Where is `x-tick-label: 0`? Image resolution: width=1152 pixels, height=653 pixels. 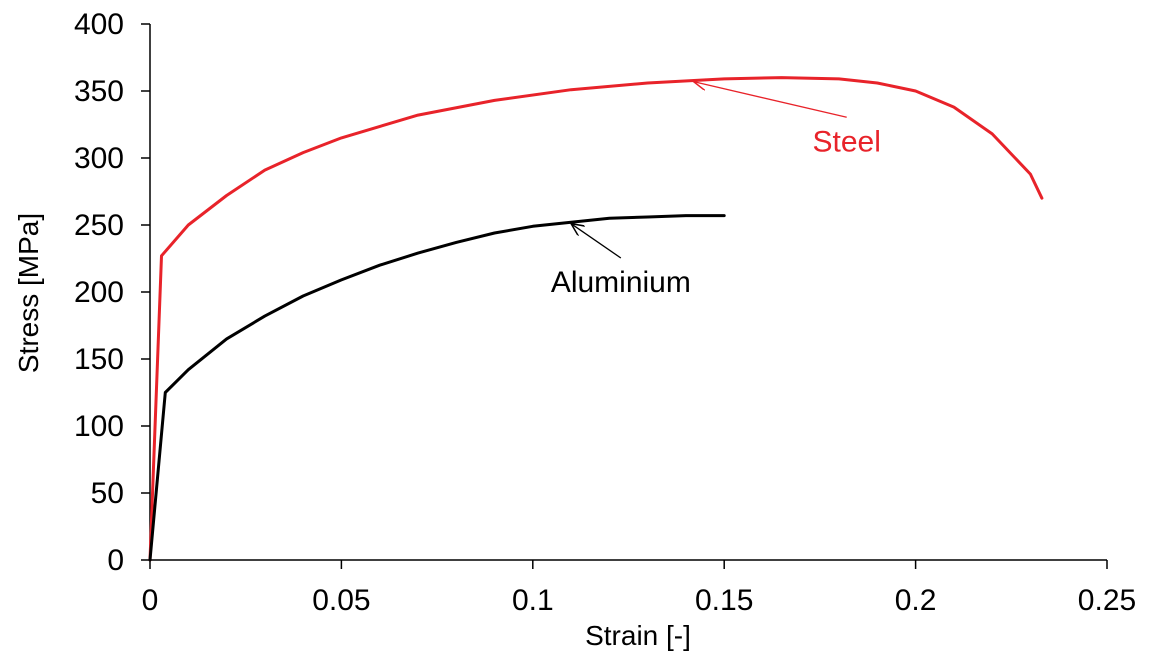
x-tick-label: 0 is located at coordinates (150, 600).